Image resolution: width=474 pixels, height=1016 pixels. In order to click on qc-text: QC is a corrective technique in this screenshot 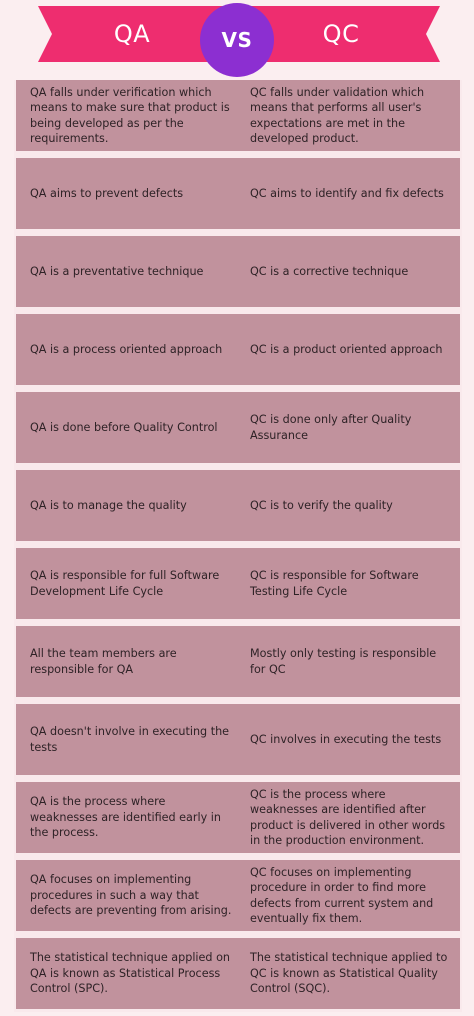, I will do `click(329, 271)`.